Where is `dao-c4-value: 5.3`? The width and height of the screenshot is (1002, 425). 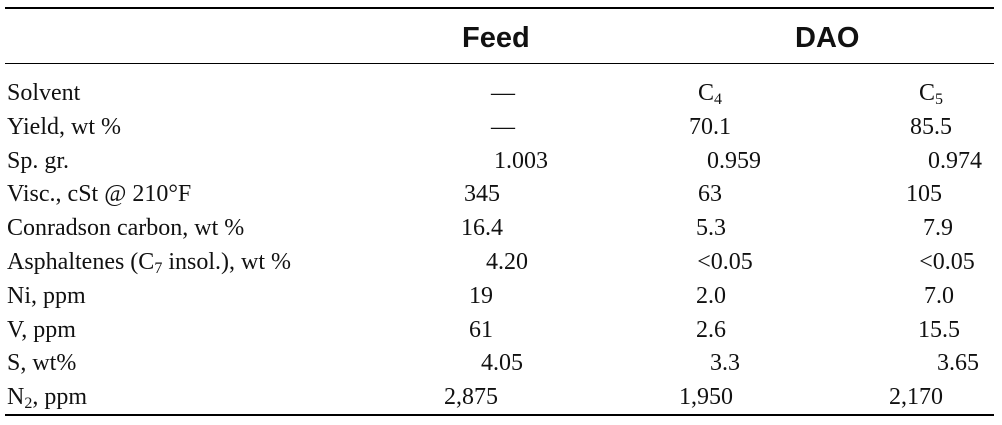
dao-c4-value: 5.3 is located at coordinates (711, 228).